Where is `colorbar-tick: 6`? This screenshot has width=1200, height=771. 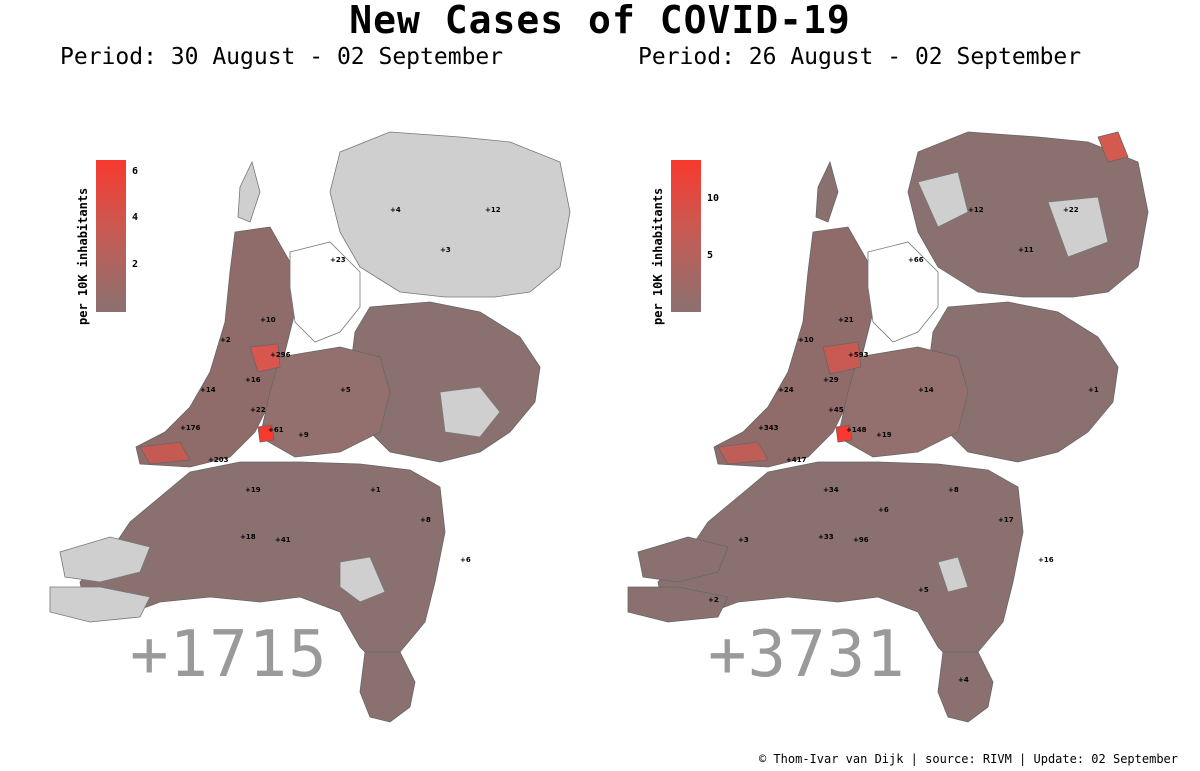
colorbar-tick: 6 is located at coordinates (135, 171).